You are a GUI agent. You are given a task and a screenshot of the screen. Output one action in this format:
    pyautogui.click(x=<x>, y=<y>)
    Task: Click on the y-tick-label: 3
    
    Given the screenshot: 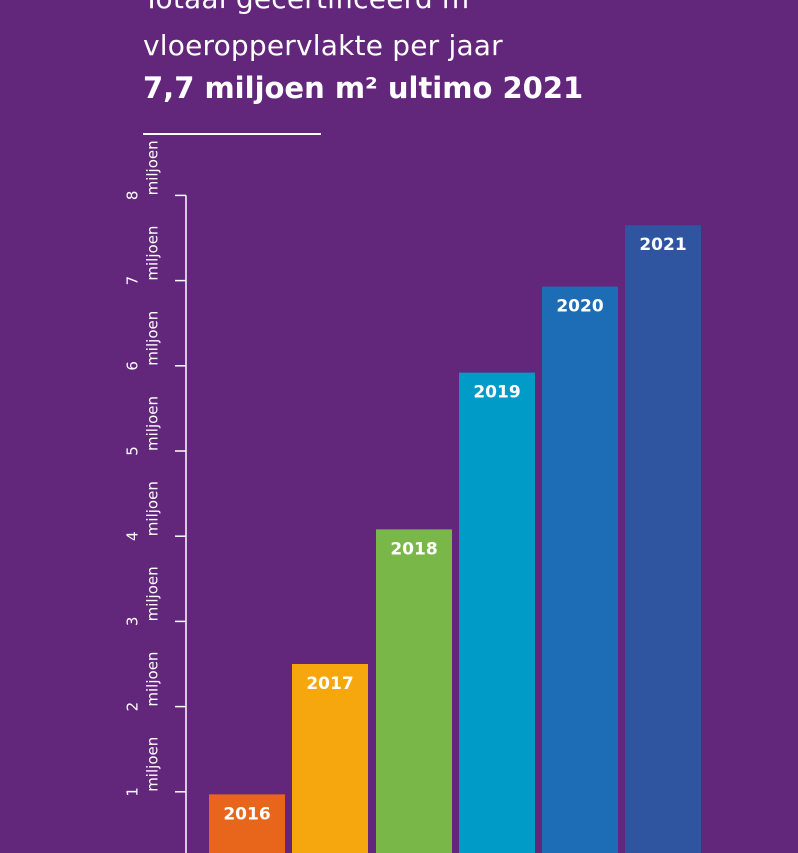 What is the action you would take?
    pyautogui.click(x=133, y=622)
    